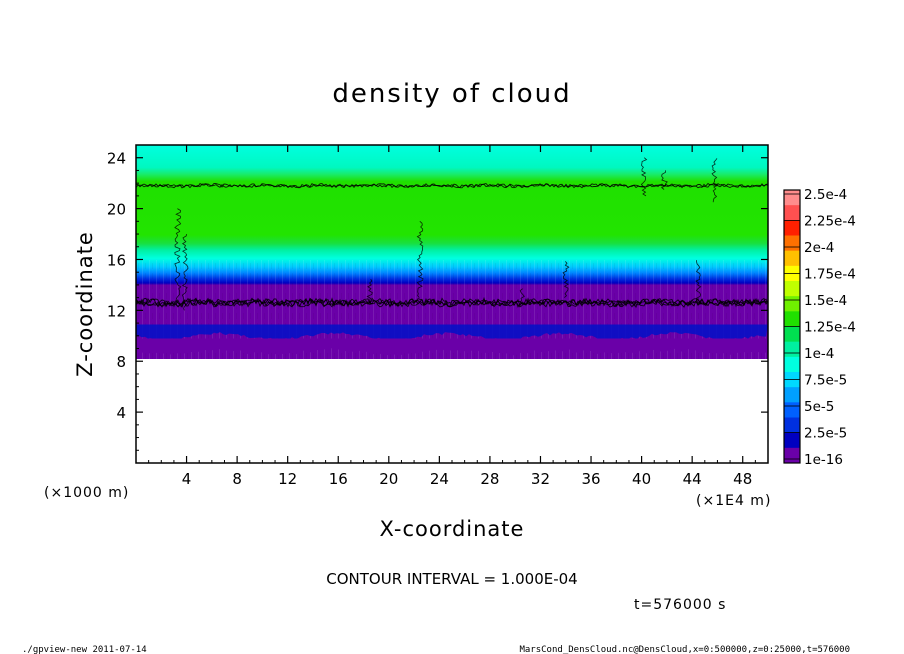  What do you see at coordinates (641, 479) in the screenshot?
I see `x-tick-label: 40` at bounding box center [641, 479].